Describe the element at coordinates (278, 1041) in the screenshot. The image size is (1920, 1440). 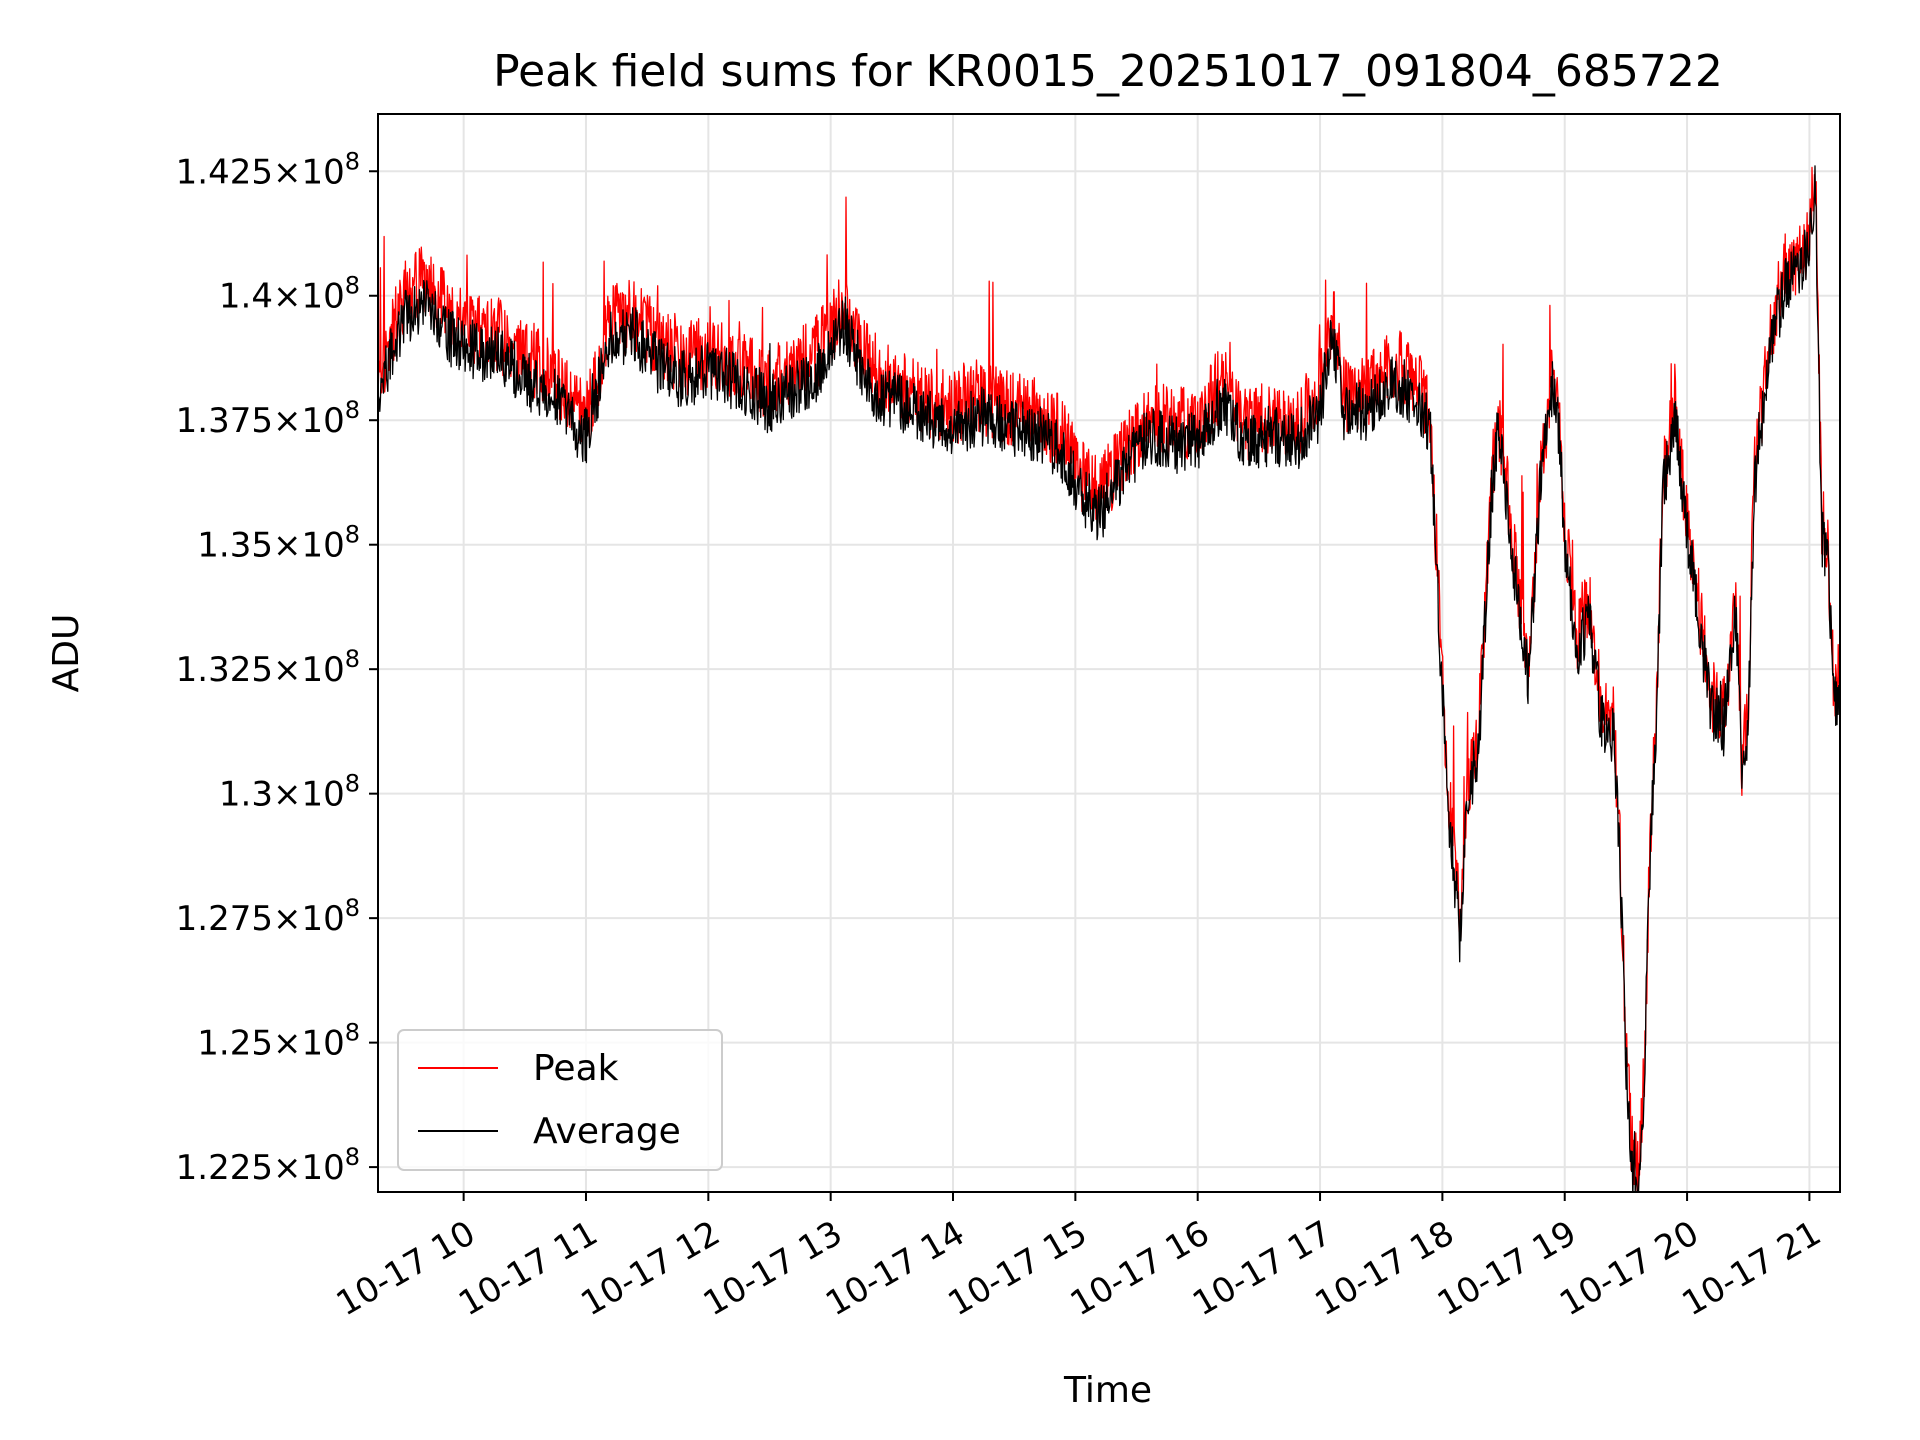
I see `y-tick-label: 1.25×108` at that location.